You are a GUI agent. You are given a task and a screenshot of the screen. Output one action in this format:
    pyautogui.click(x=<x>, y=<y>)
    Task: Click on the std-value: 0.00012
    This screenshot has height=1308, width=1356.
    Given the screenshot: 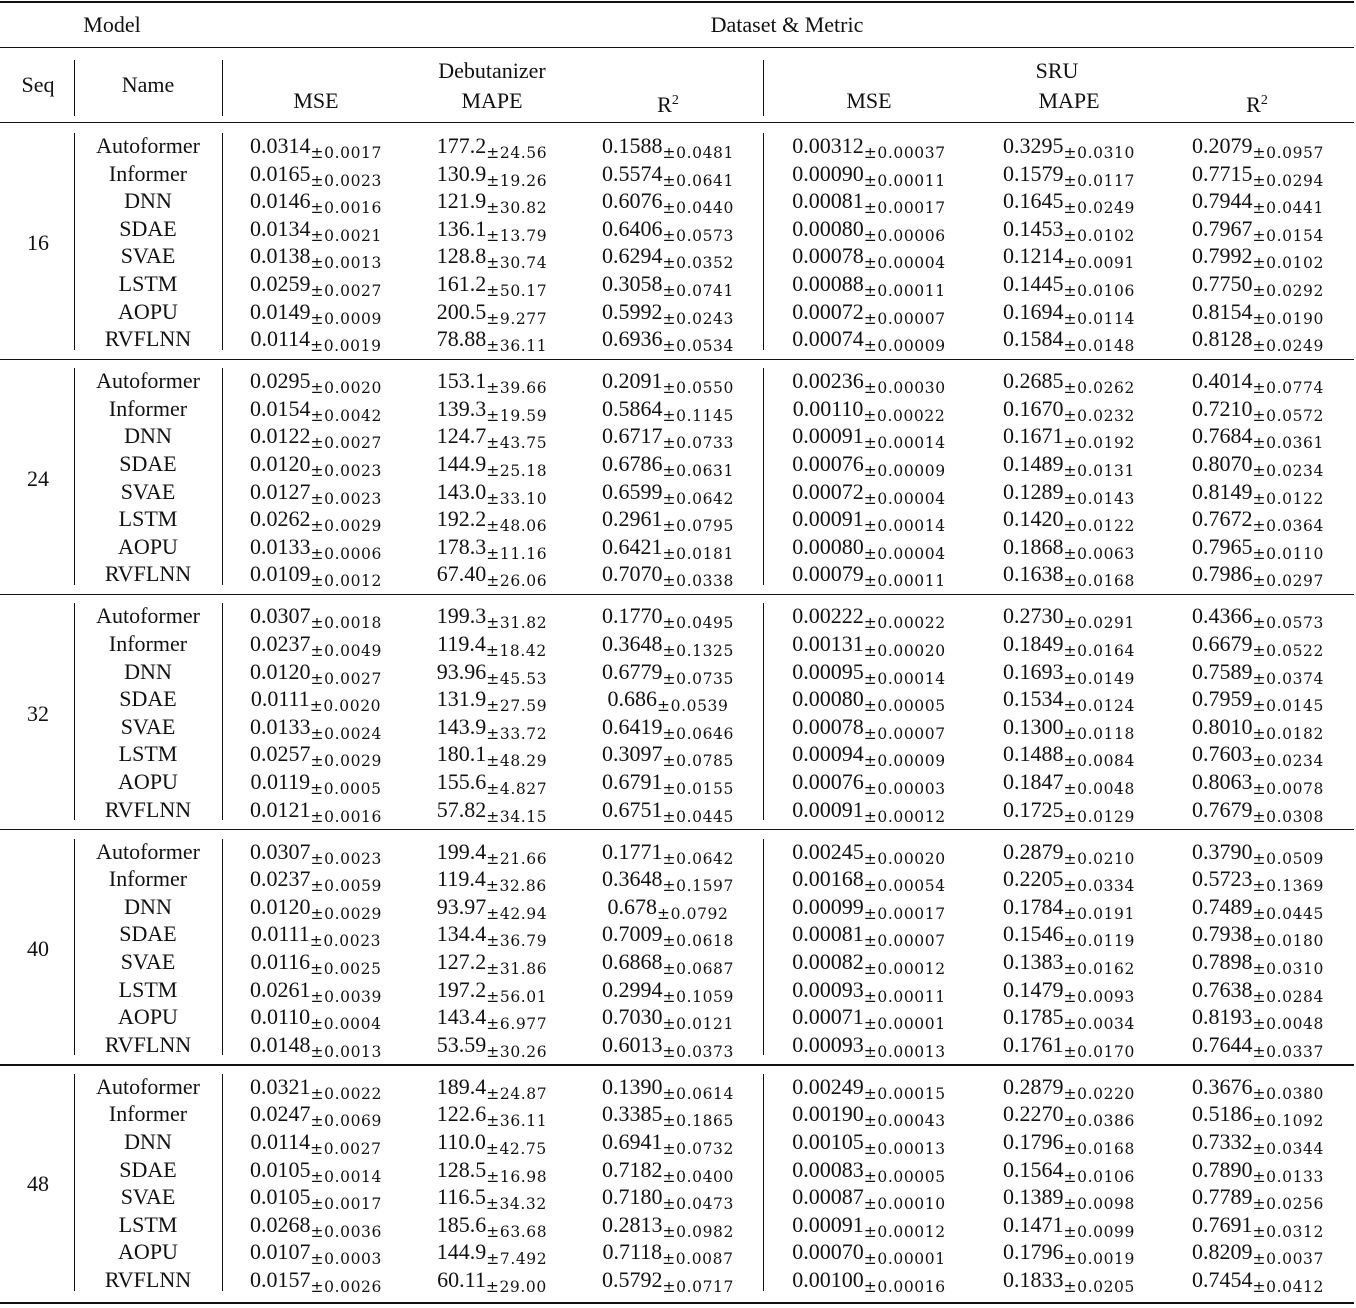 What is the action you would take?
    pyautogui.click(x=911, y=1231)
    